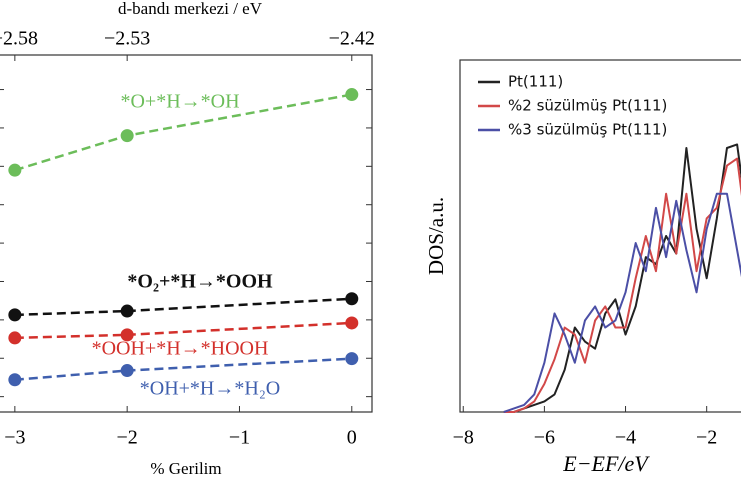 The height and width of the screenshot is (486, 741). Describe the element at coordinates (210, 389) in the screenshot. I see `series-annotation: *OH+*H→*H₂O` at that location.